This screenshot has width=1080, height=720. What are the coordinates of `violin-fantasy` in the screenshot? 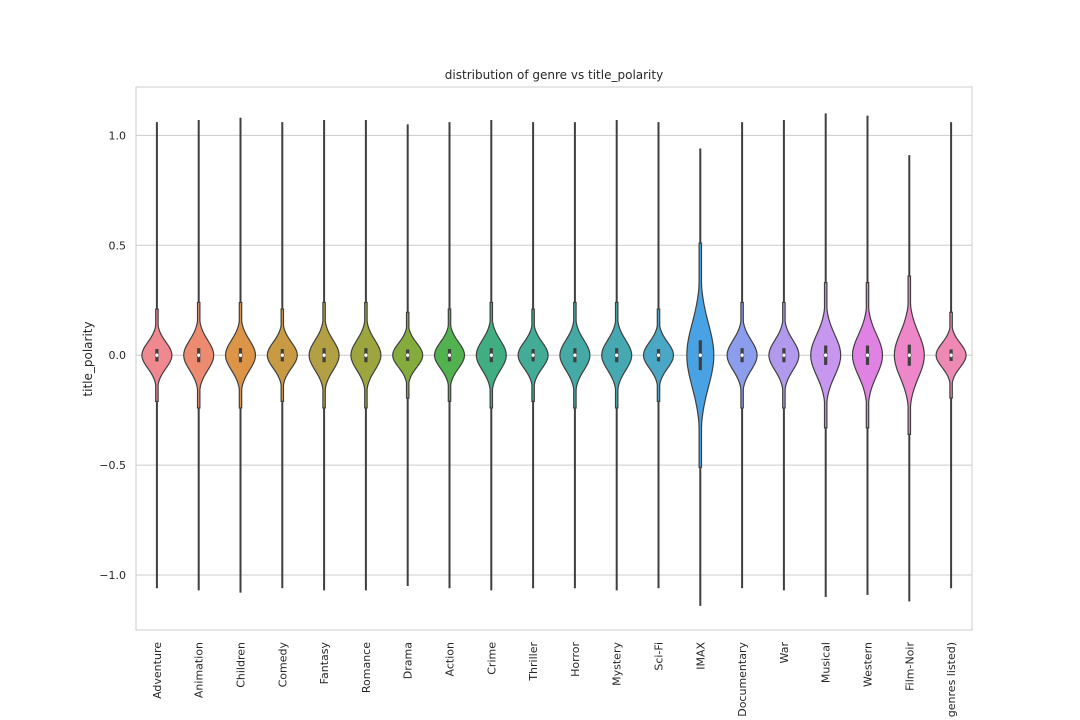 It's located at (324, 355).